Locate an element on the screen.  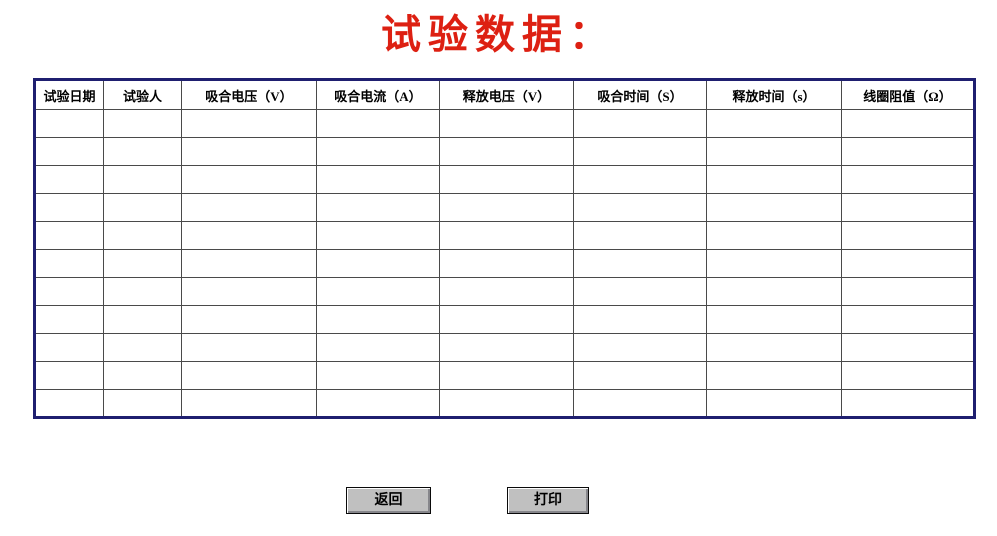
column-header-coil-resistance: 线圈阻值（Ω） is located at coordinates (908, 94).